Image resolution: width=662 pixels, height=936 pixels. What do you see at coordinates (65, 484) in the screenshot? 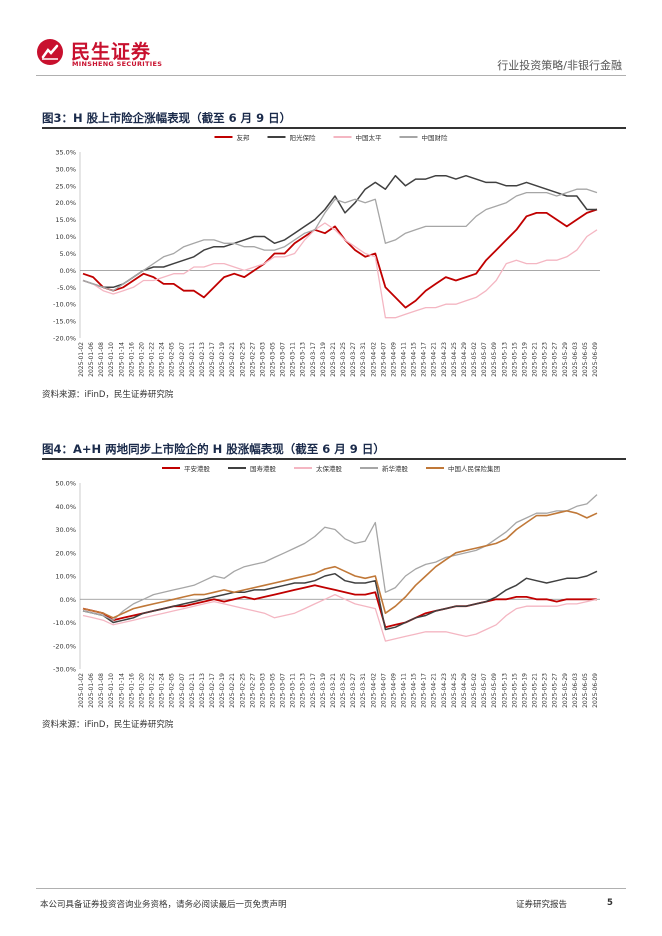
I see `y-tick-label: 50.0%` at bounding box center [65, 484].